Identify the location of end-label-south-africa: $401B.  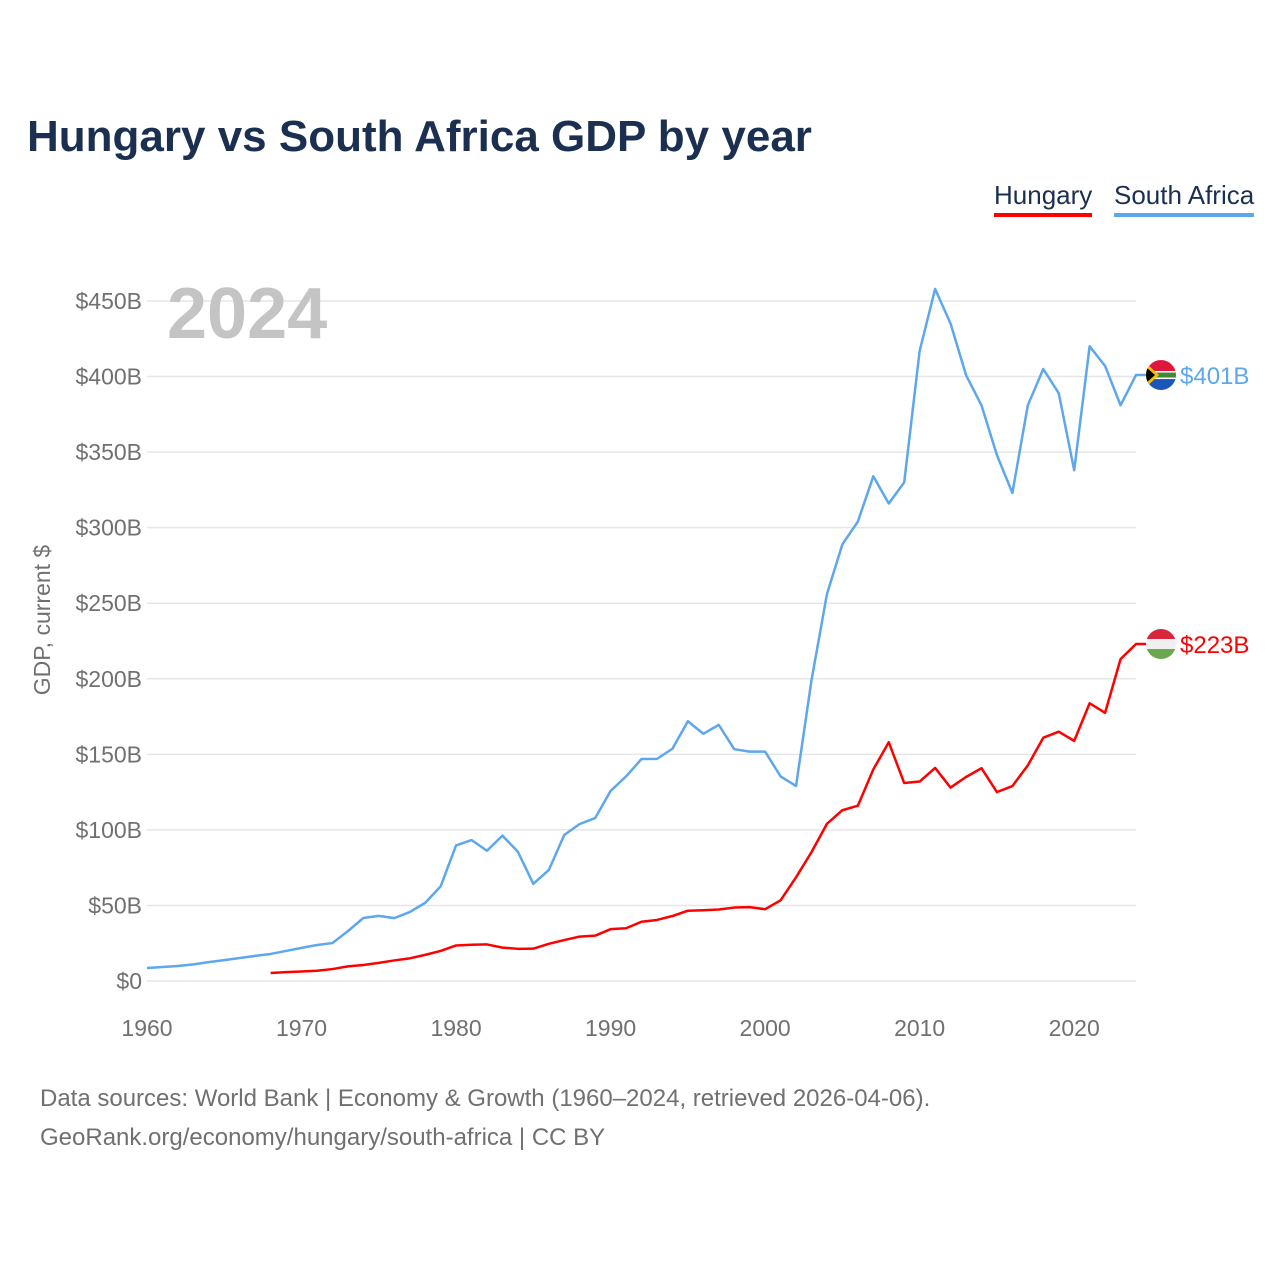
(1214, 376).